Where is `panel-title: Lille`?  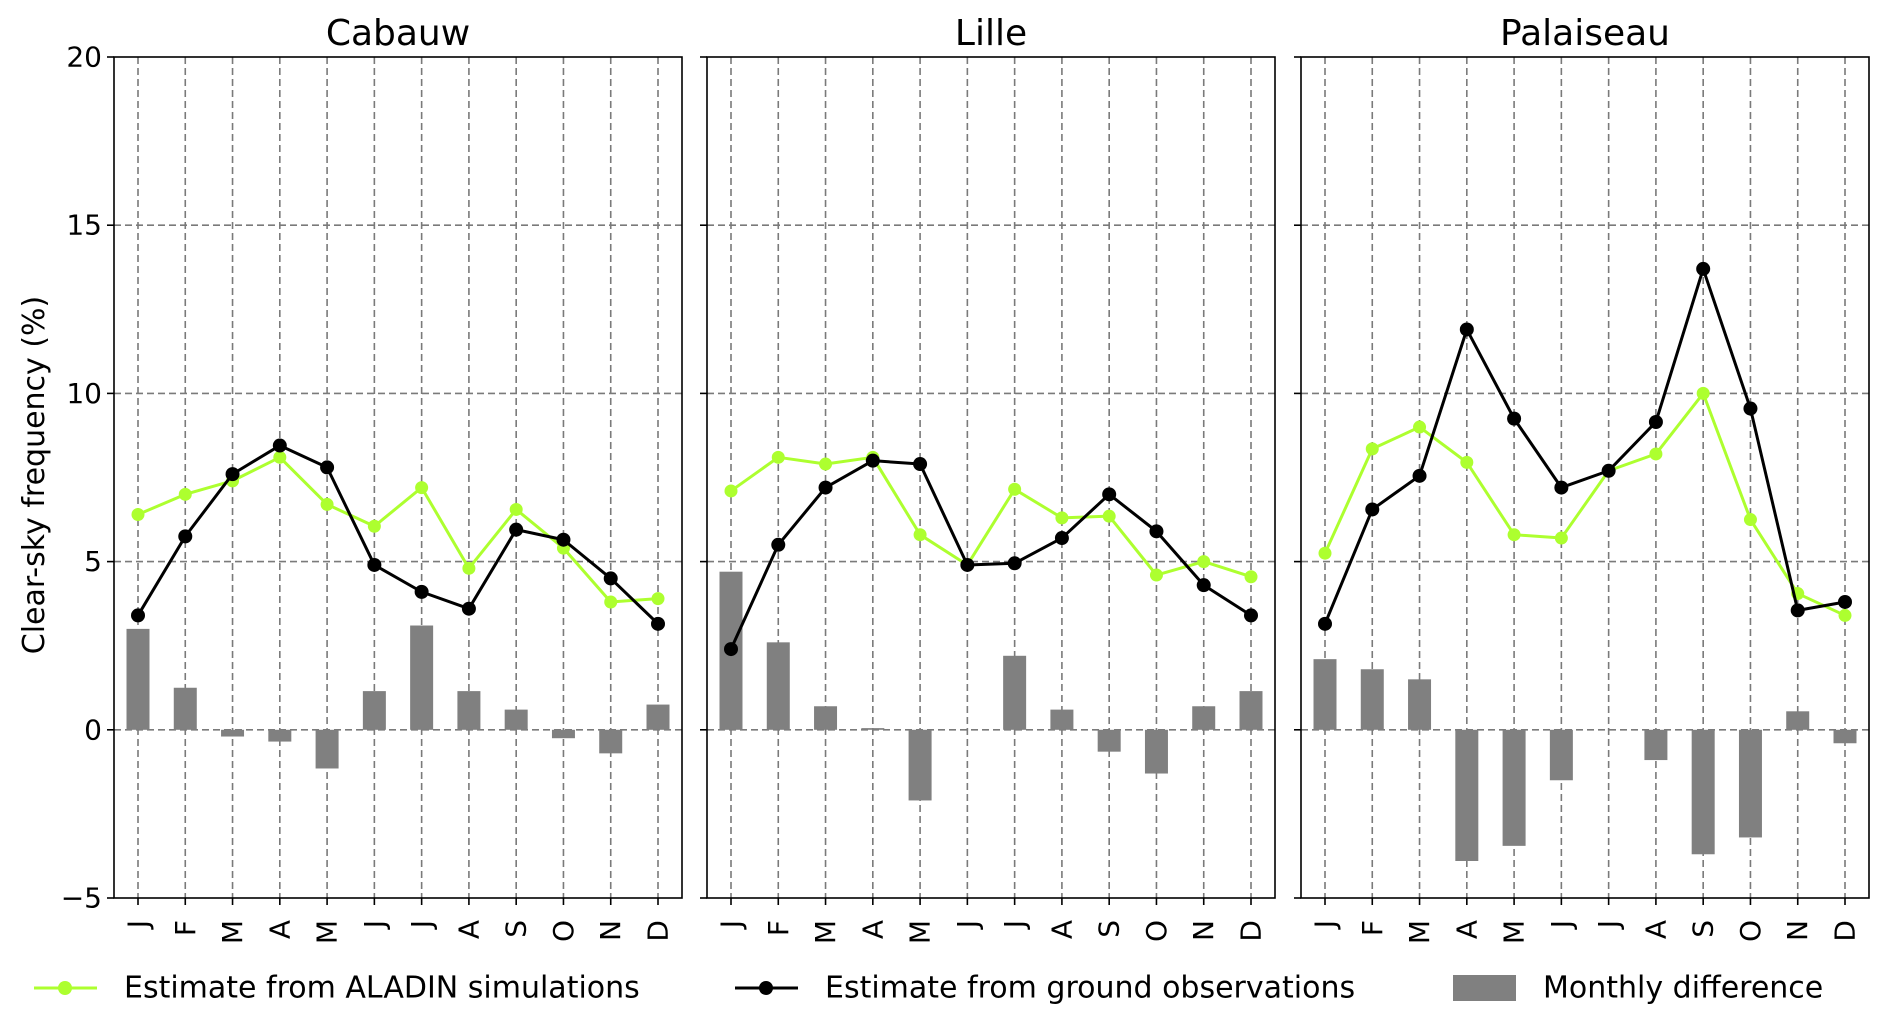
panel-title: Lille is located at coordinates (991, 33).